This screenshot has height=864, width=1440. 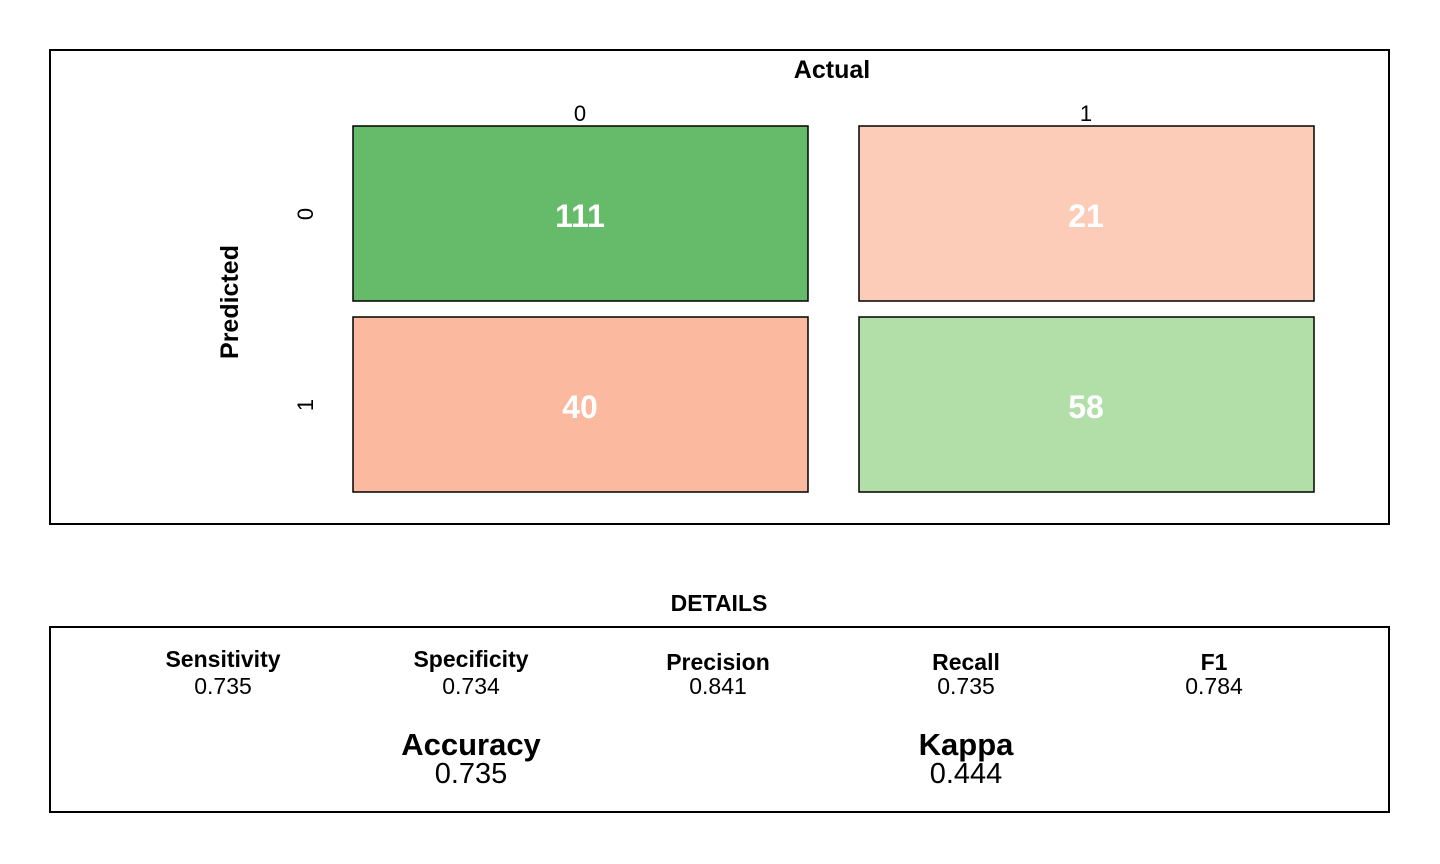 What do you see at coordinates (470, 659) in the screenshot?
I see `metric-label-specificity: Specificity` at bounding box center [470, 659].